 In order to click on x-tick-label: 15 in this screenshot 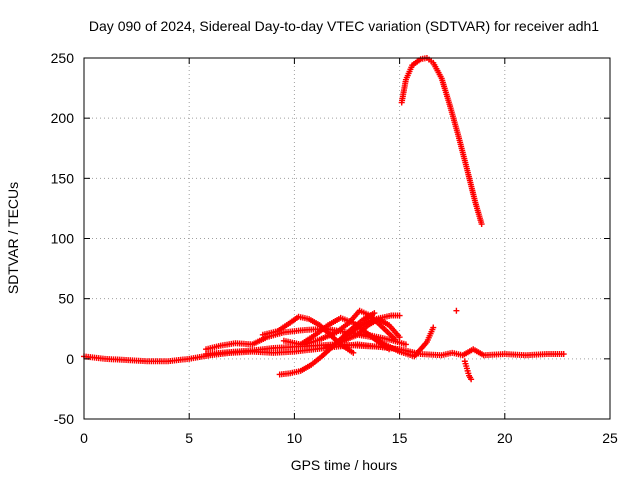, I will do `click(400, 438)`.